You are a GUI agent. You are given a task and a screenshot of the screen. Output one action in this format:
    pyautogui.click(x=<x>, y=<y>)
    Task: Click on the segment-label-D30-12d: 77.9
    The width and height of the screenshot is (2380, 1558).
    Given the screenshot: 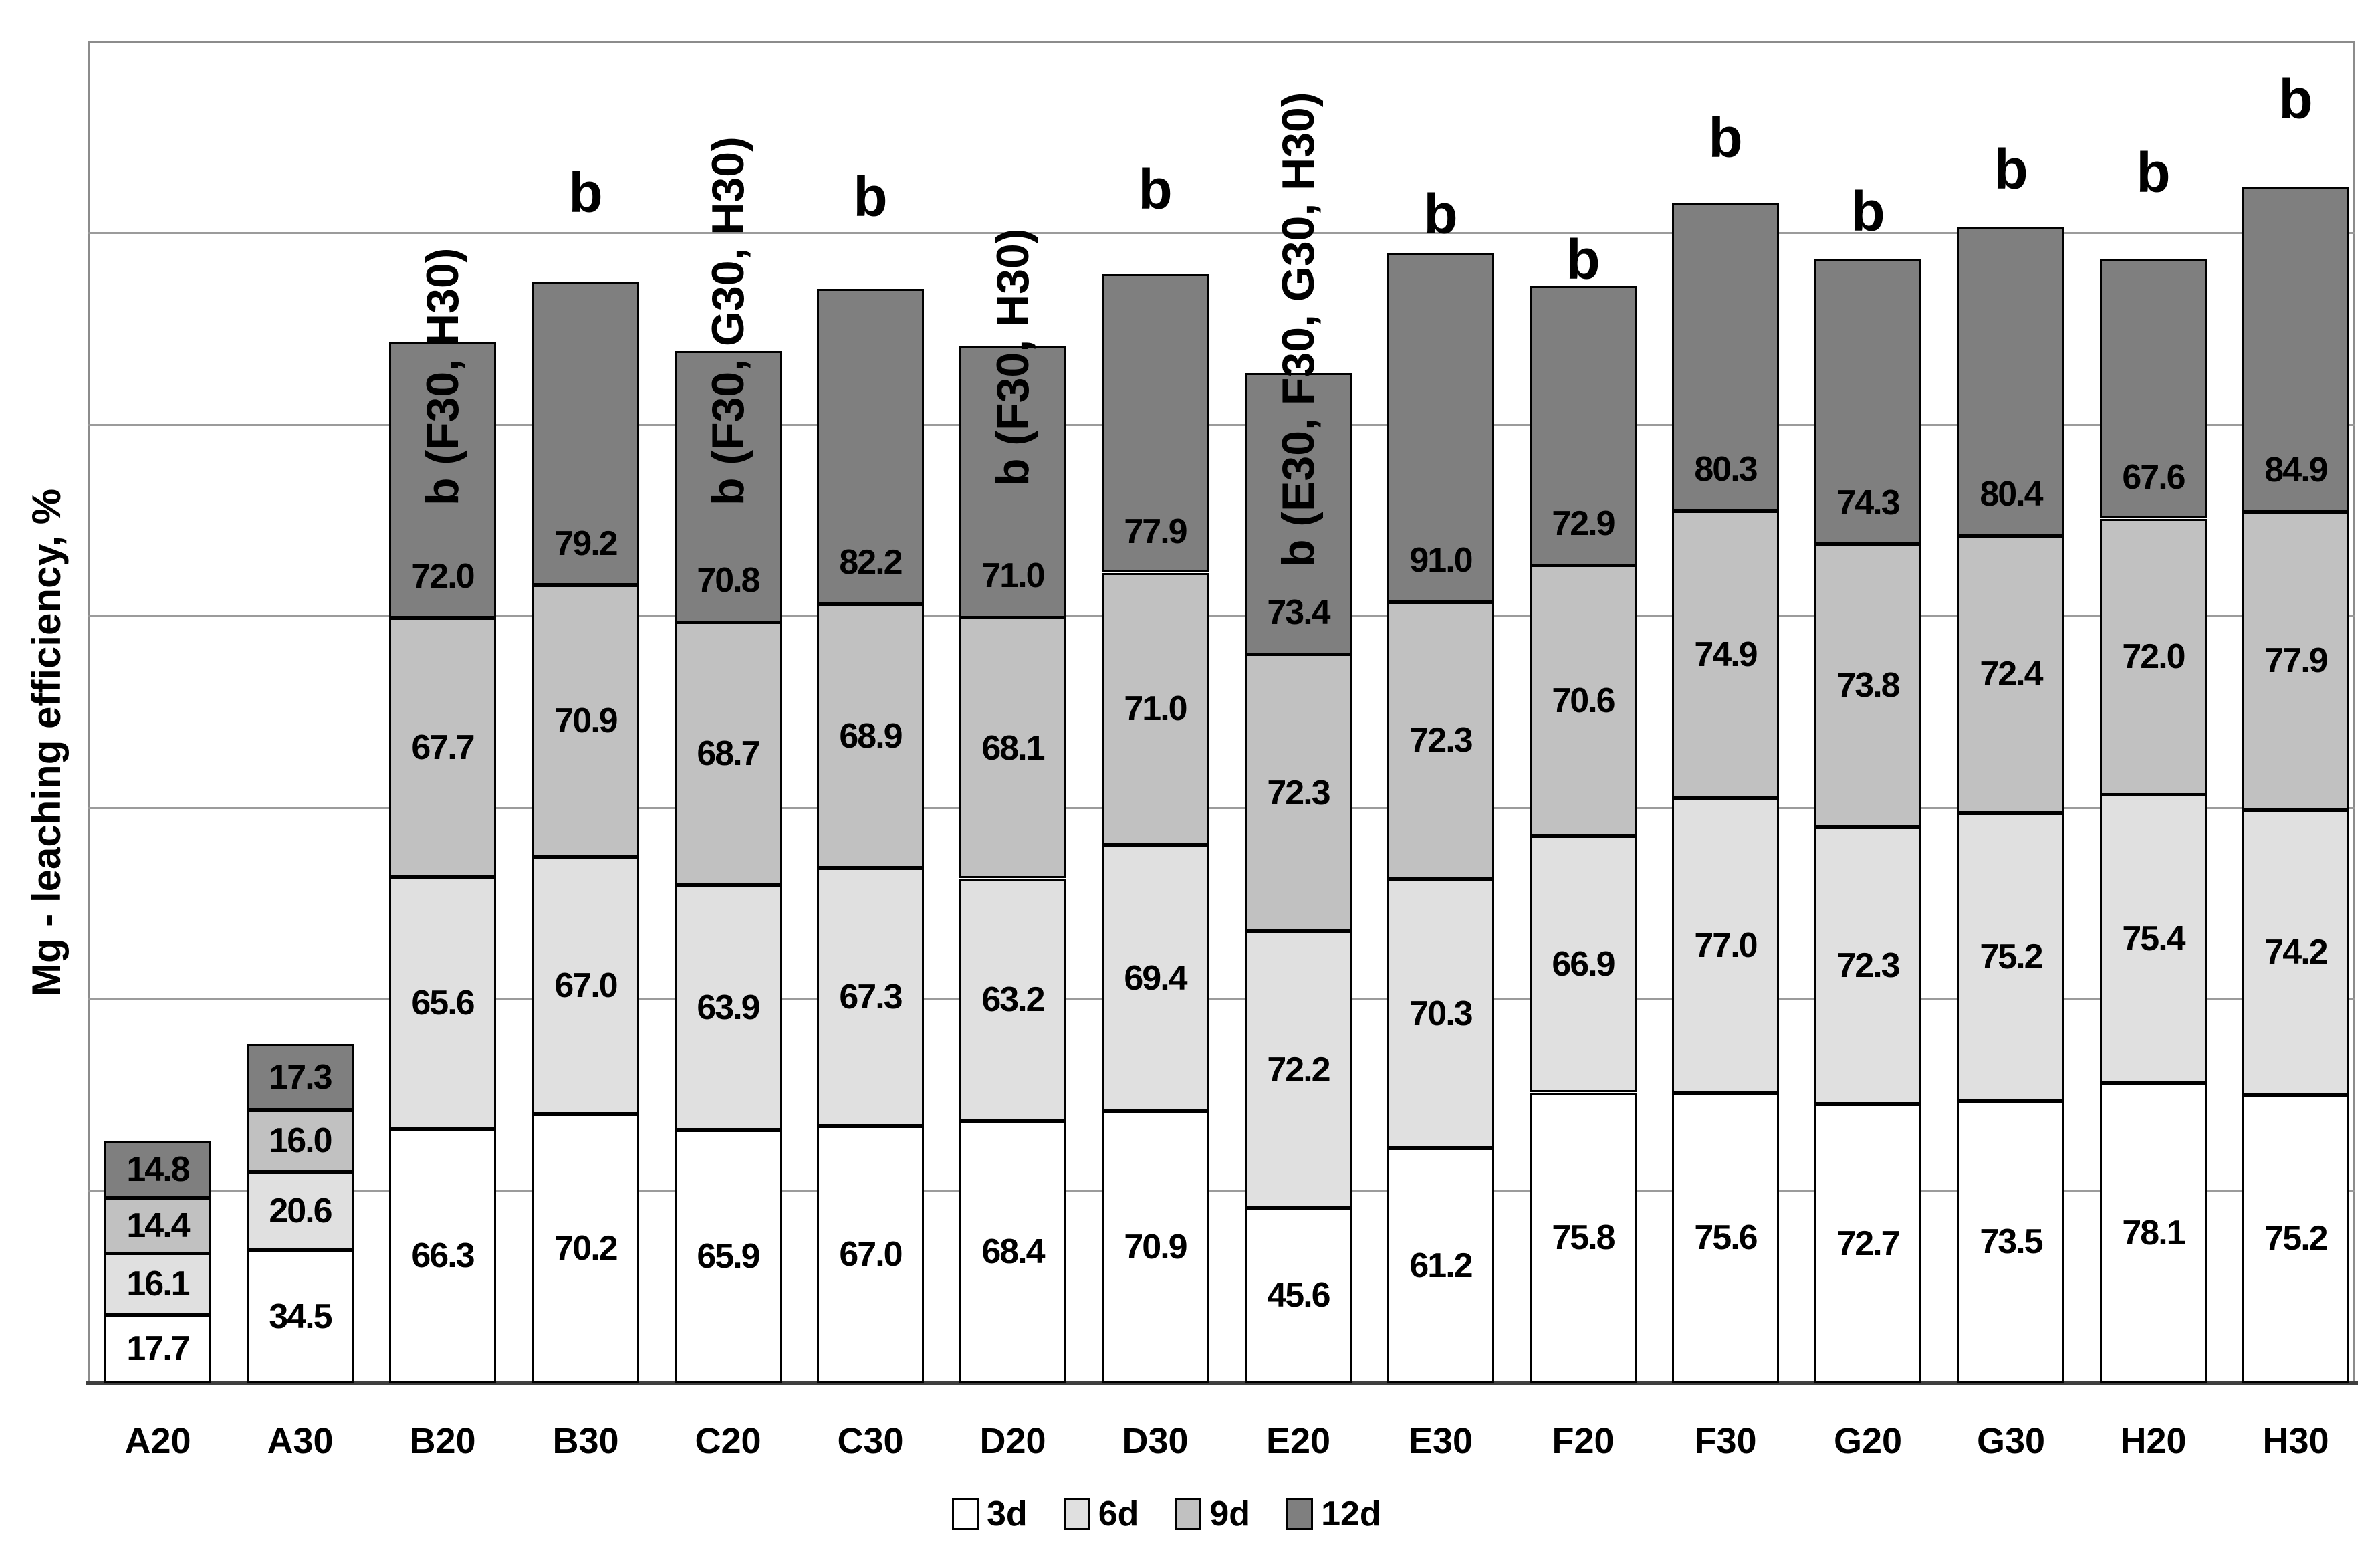 What is the action you would take?
    pyautogui.click(x=1155, y=532)
    